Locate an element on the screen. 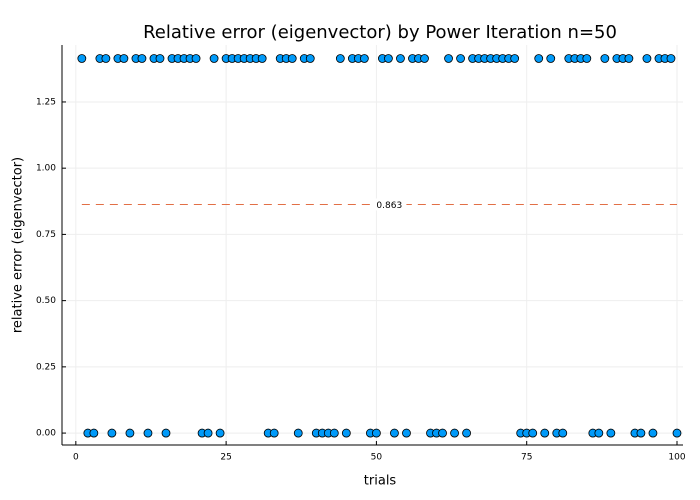  y-tick-label: 0.25 is located at coordinates (46, 367).